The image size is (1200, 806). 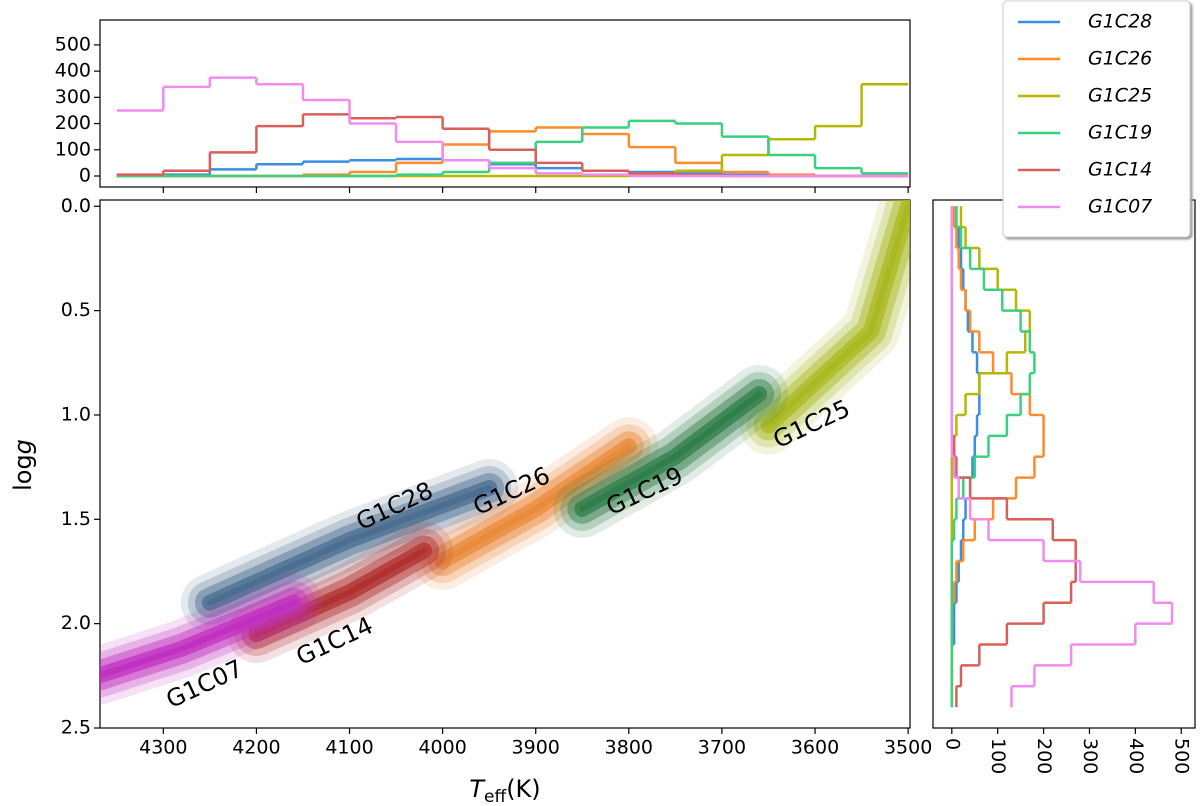 What do you see at coordinates (442, 748) in the screenshot?
I see `x-tick-label: 4000` at bounding box center [442, 748].